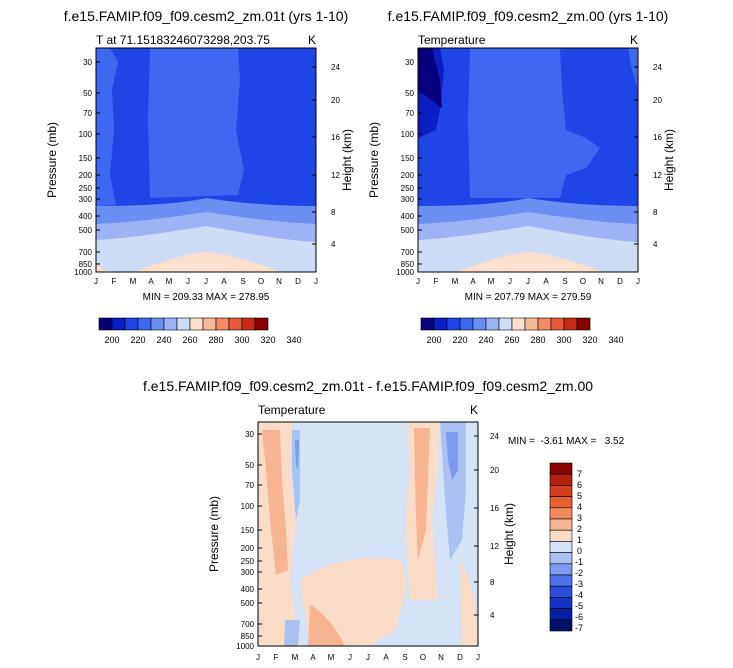  I want to click on panel-b-ylabel-right: Height (km), so click(669, 160).